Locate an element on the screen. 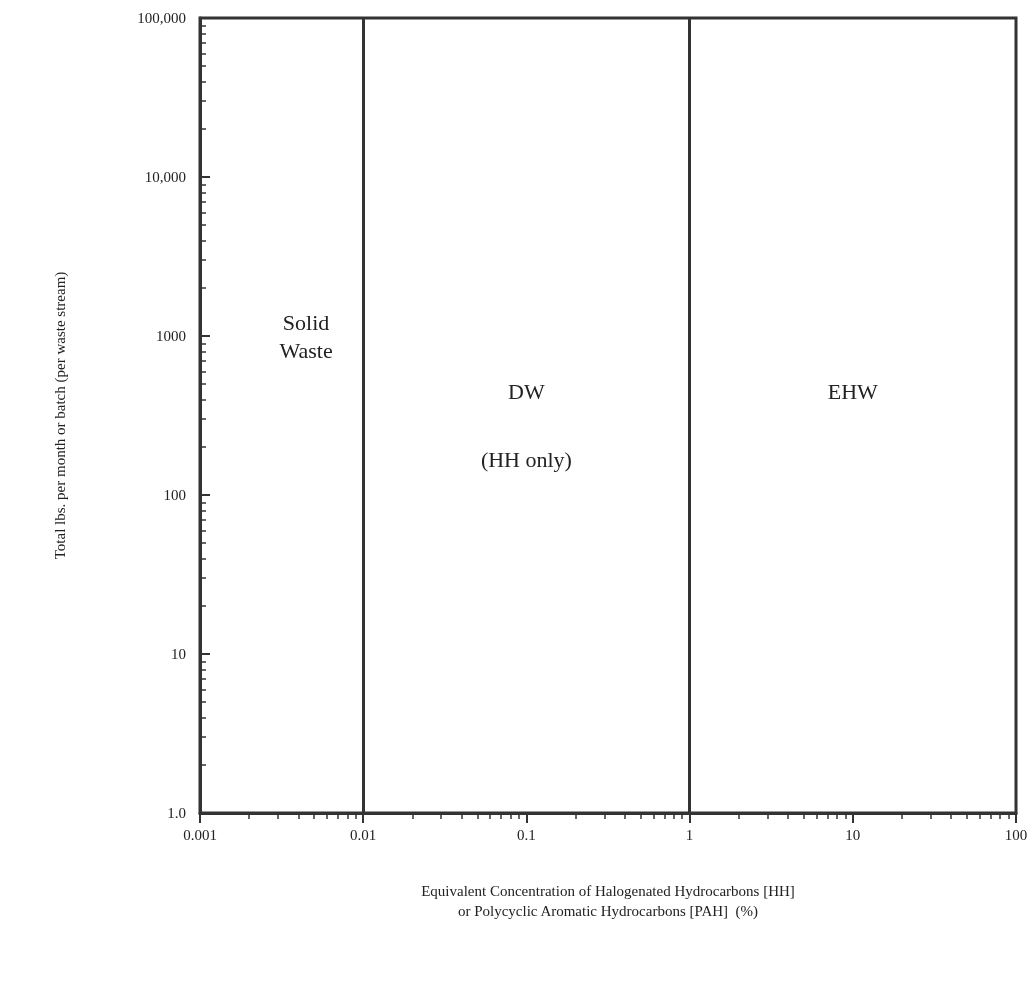 Image resolution: width=1033 pixels, height=993 pixels. x-tick-label: 10 is located at coordinates (853, 834).